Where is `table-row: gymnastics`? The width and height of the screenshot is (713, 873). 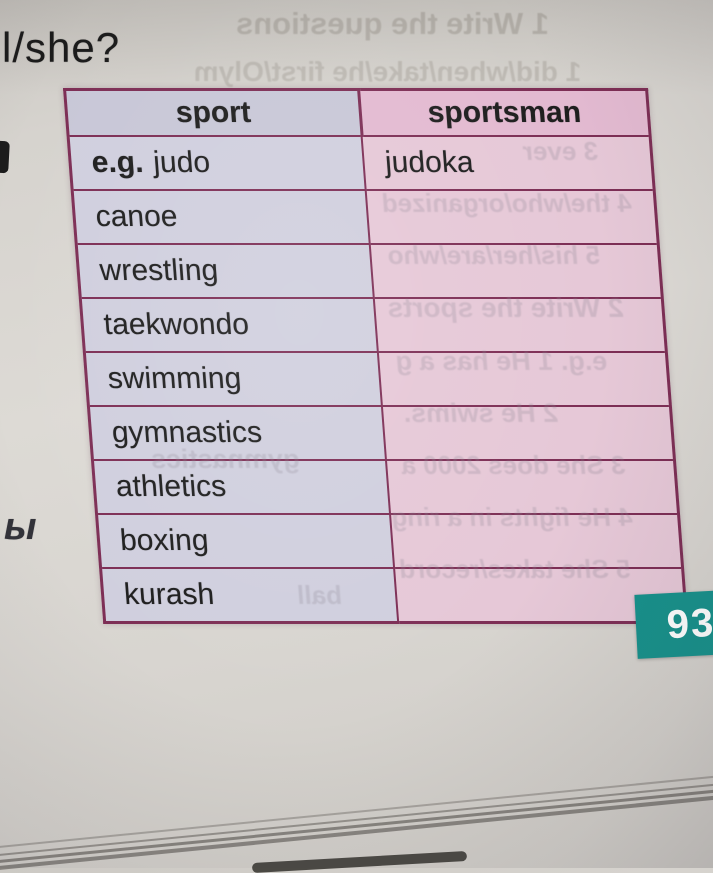 table-row: gymnastics is located at coordinates (381, 433).